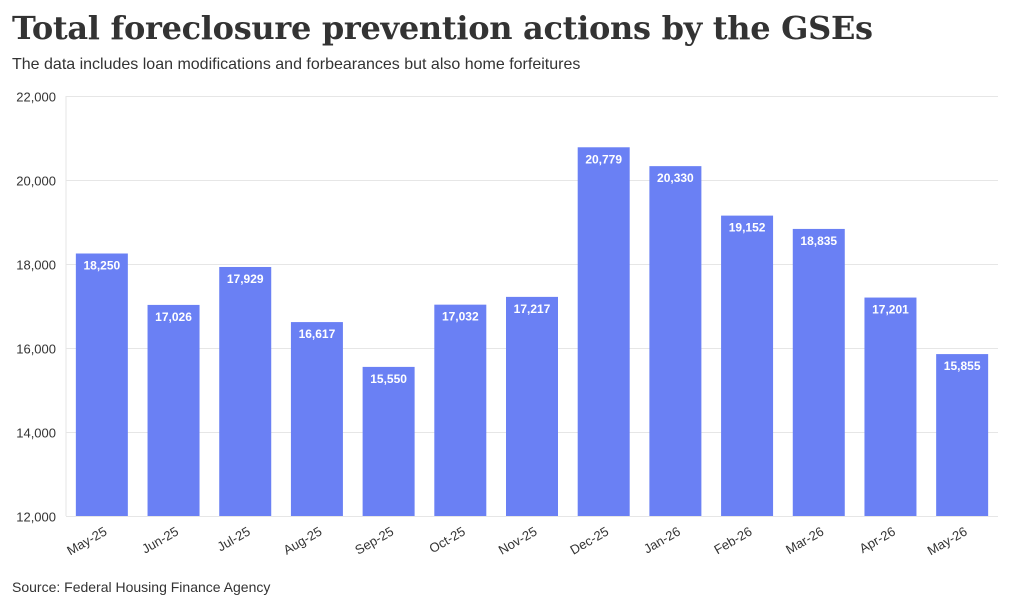 The width and height of the screenshot is (1020, 606). I want to click on x-tick-label: Sep-25, so click(374, 541).